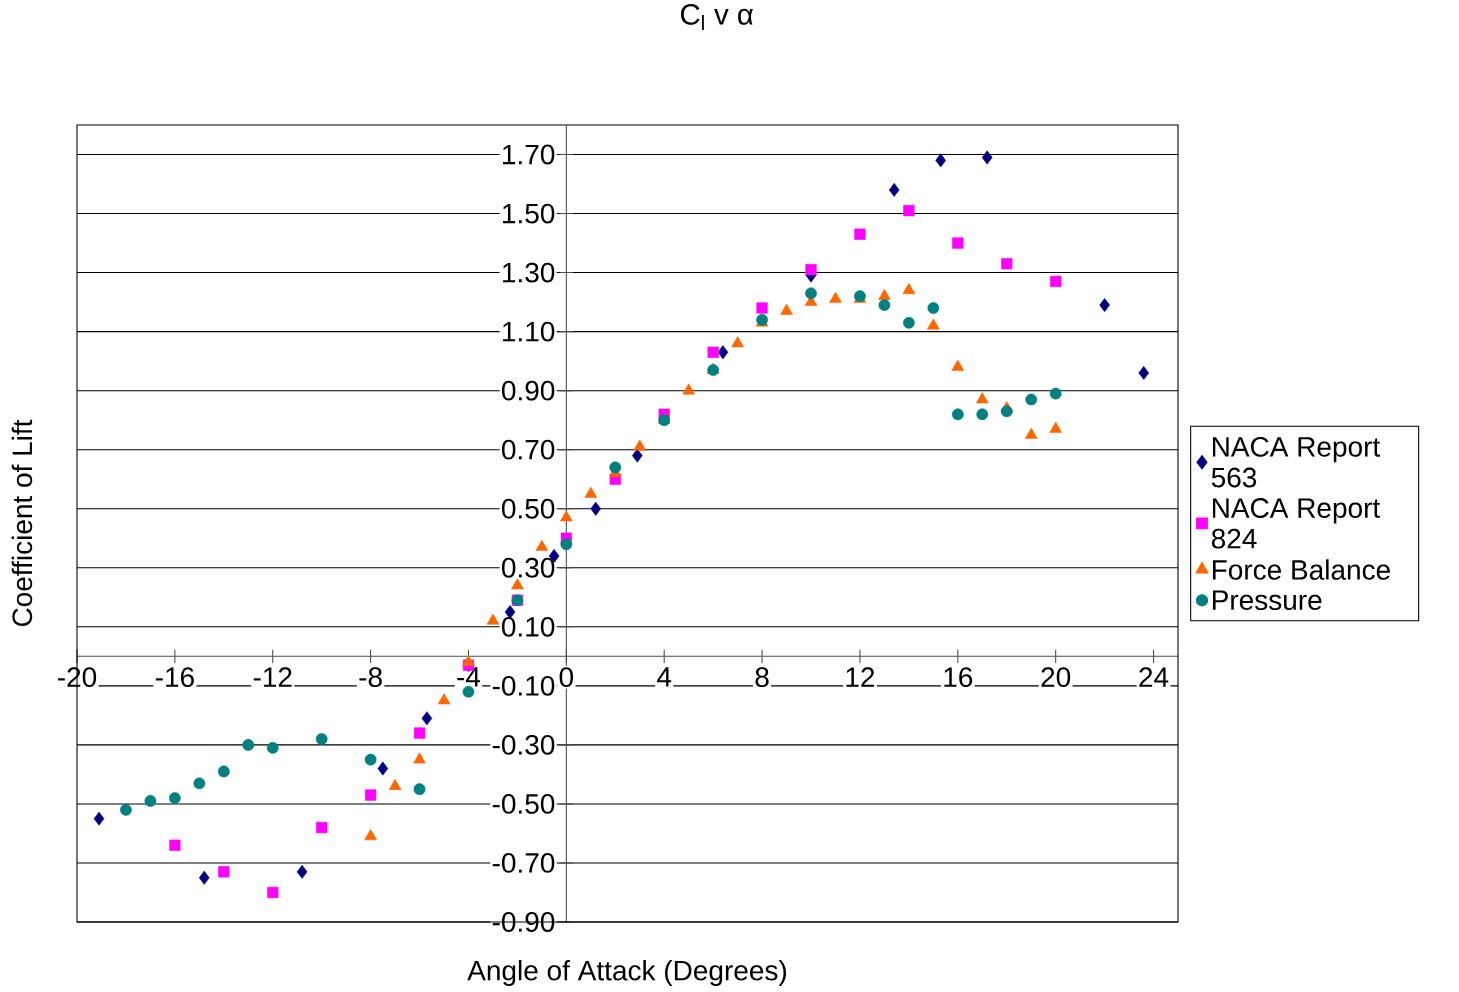  What do you see at coordinates (528, 449) in the screenshot?
I see `y-tick-label: 0.70` at bounding box center [528, 449].